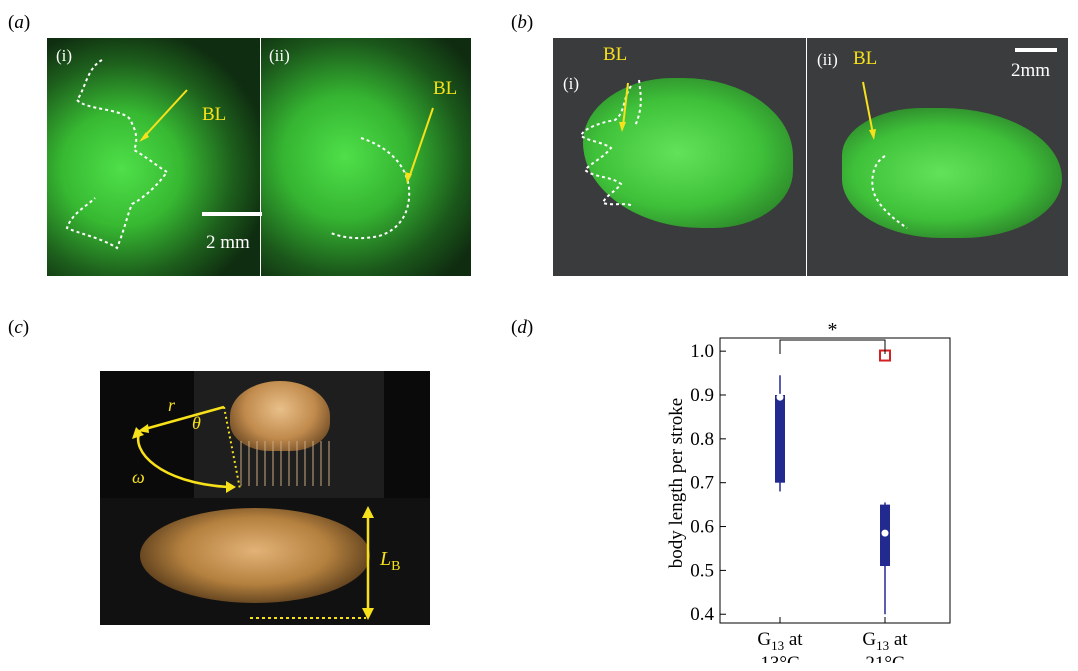 This screenshot has height=671, width=1078. I want to click on panel-b-i-sublabel: (i), so click(571, 83).